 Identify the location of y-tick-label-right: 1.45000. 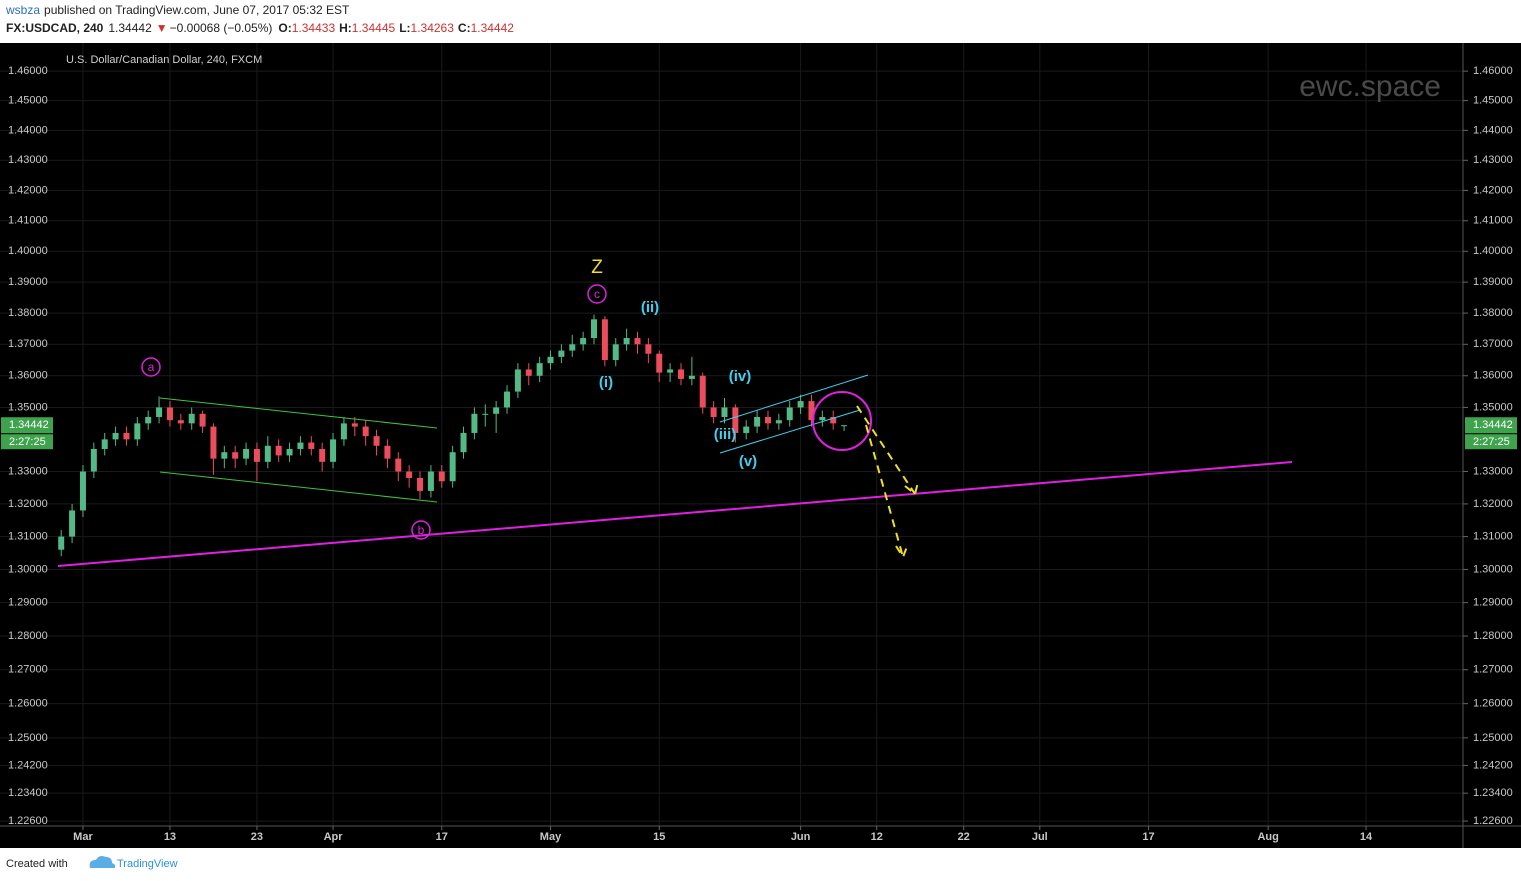
(1493, 101).